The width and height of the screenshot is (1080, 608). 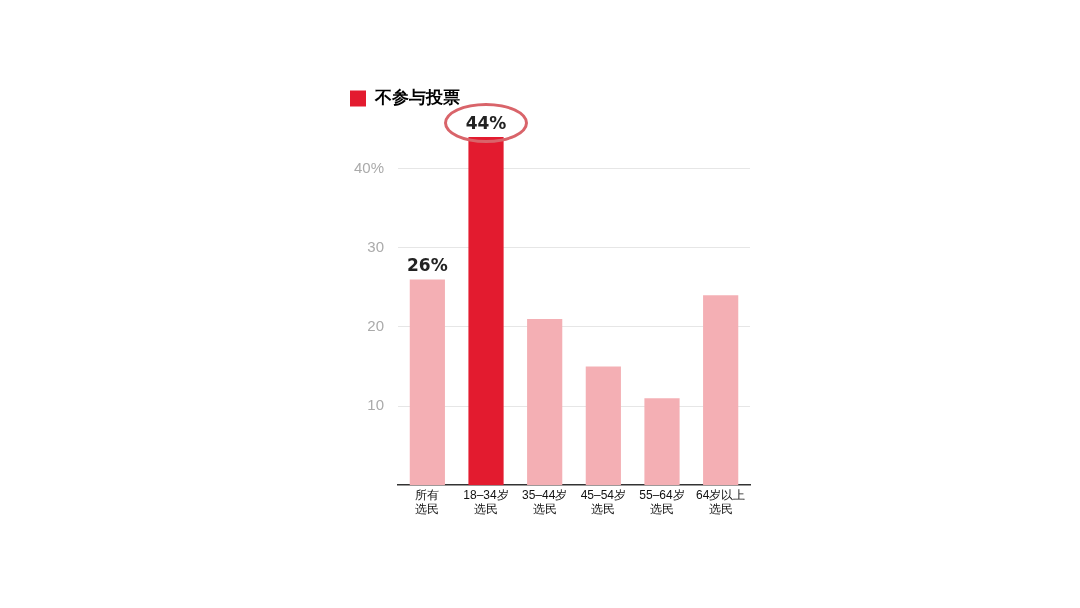 I want to click on legend-label: 不参与投票, so click(x=416, y=98).